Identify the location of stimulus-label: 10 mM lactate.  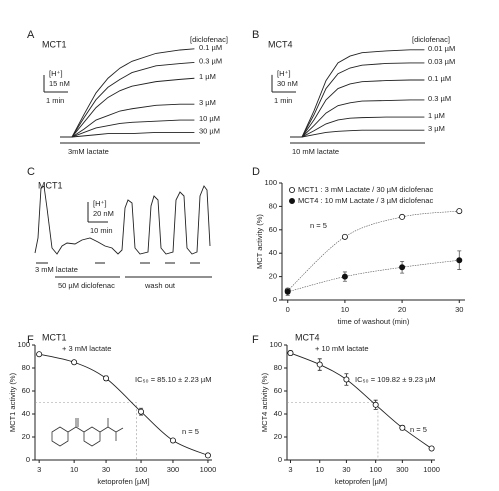
(315, 151).